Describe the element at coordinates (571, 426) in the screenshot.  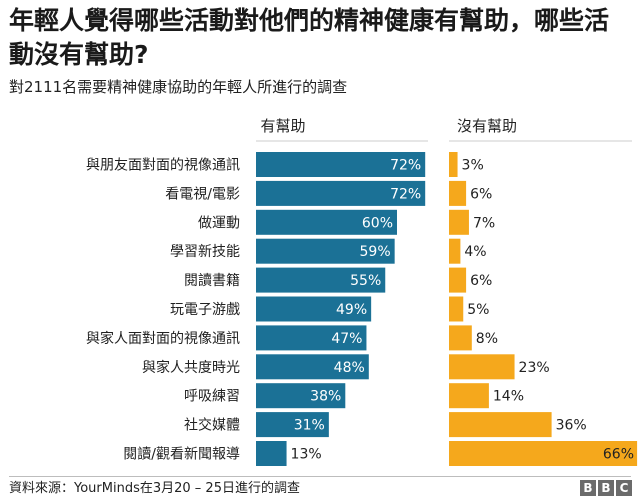
I see `not-helpful-value-label: 36%` at that location.